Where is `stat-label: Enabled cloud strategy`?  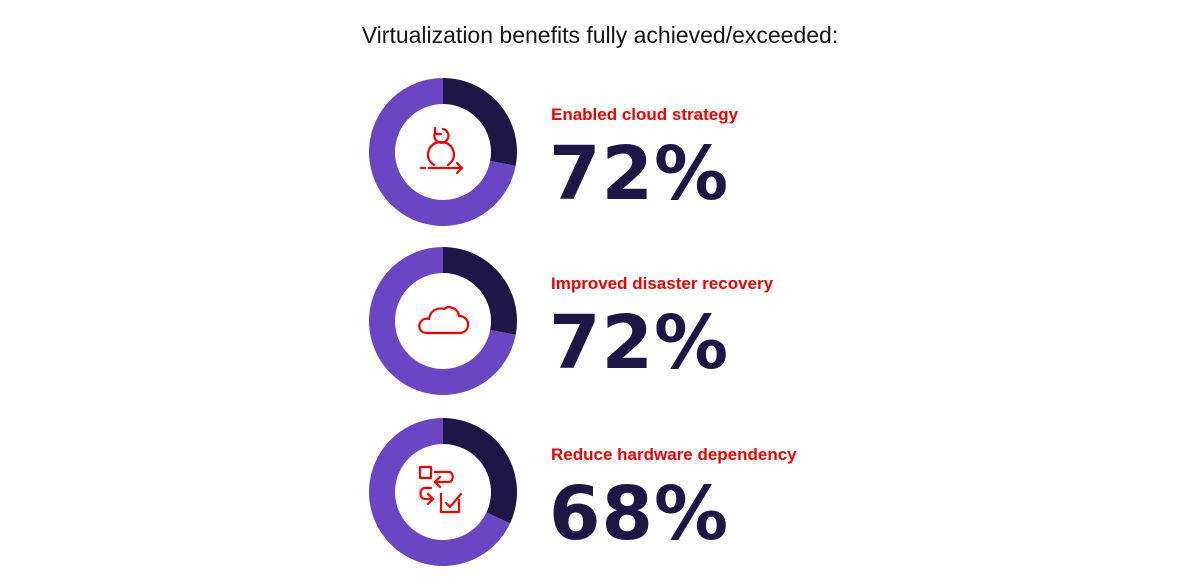 stat-label: Enabled cloud strategy is located at coordinates (645, 114).